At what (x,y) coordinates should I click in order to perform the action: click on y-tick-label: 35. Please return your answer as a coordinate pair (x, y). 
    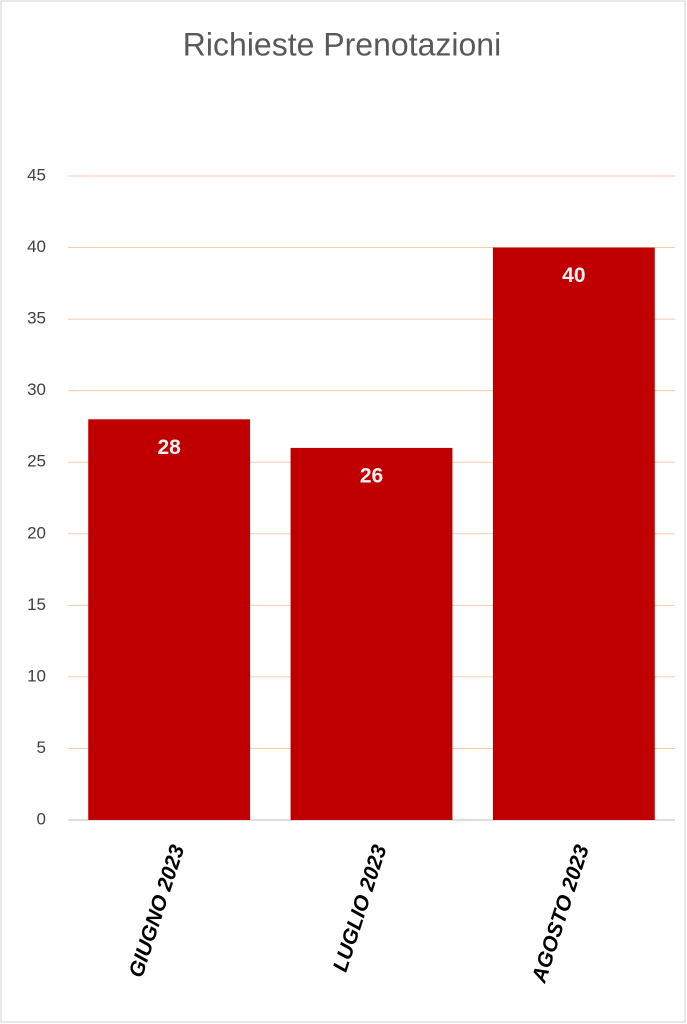
    Looking at the image, I should click on (36, 318).